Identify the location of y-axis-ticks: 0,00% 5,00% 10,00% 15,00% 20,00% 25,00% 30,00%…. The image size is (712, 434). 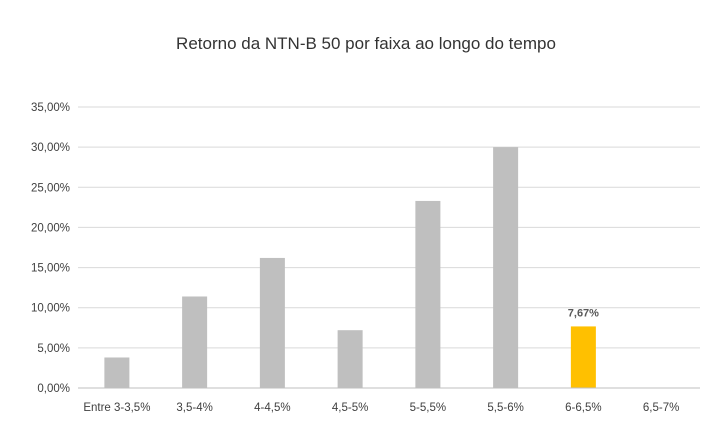
(50, 248).